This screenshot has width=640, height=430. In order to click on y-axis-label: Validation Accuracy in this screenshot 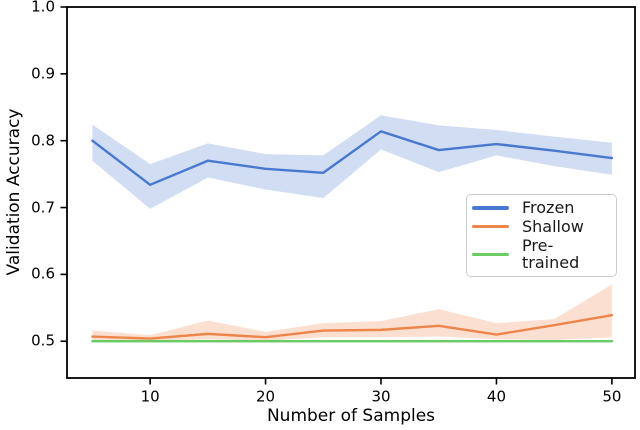, I will do `click(14, 192)`.